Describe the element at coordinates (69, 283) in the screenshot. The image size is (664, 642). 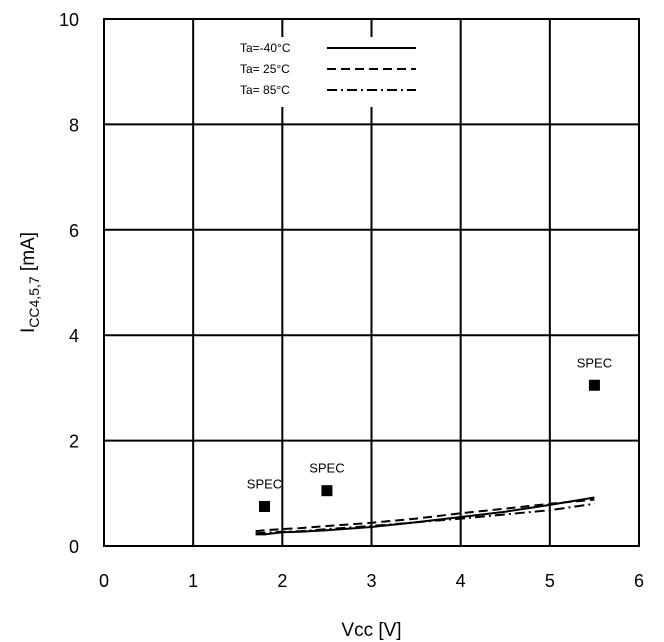
I see `y-tick-labels: 0 2 4 6 8 10` at that location.